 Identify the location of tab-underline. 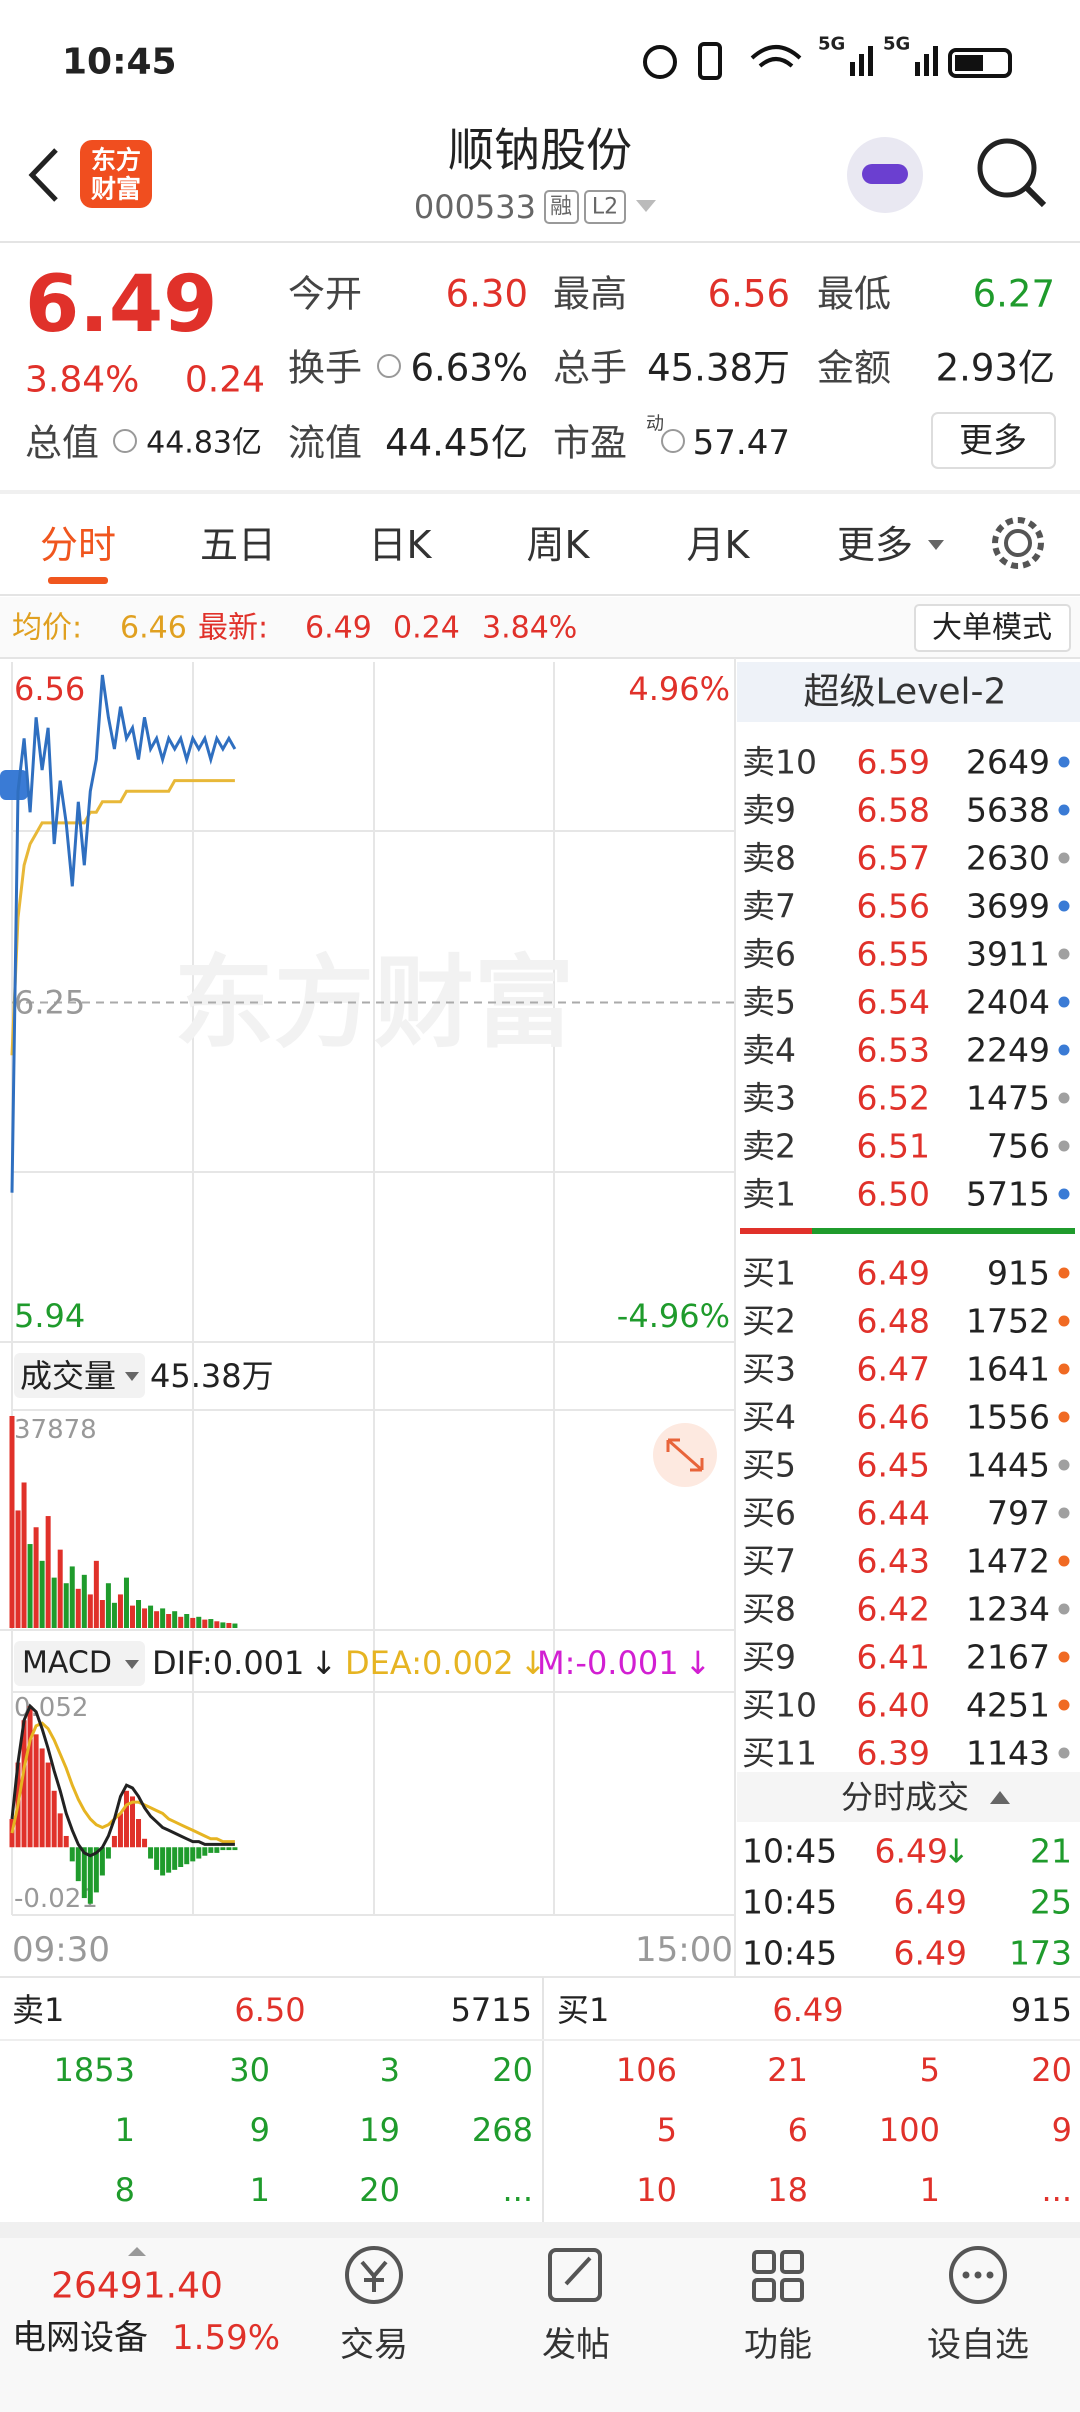
(78, 580).